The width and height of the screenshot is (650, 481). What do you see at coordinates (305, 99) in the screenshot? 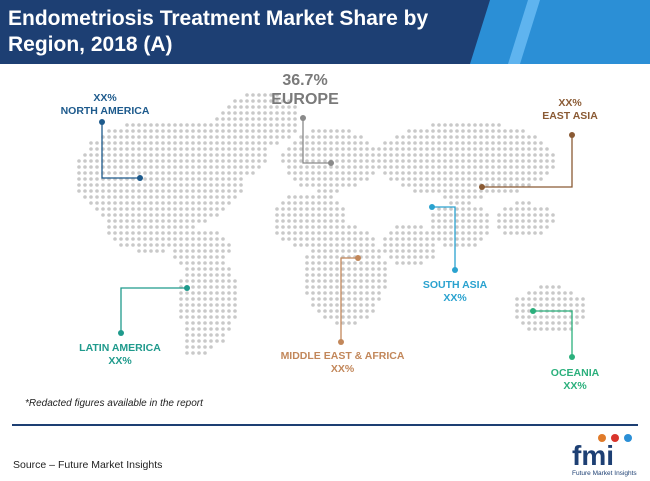
I see `europe-name: EUROPE` at bounding box center [305, 99].